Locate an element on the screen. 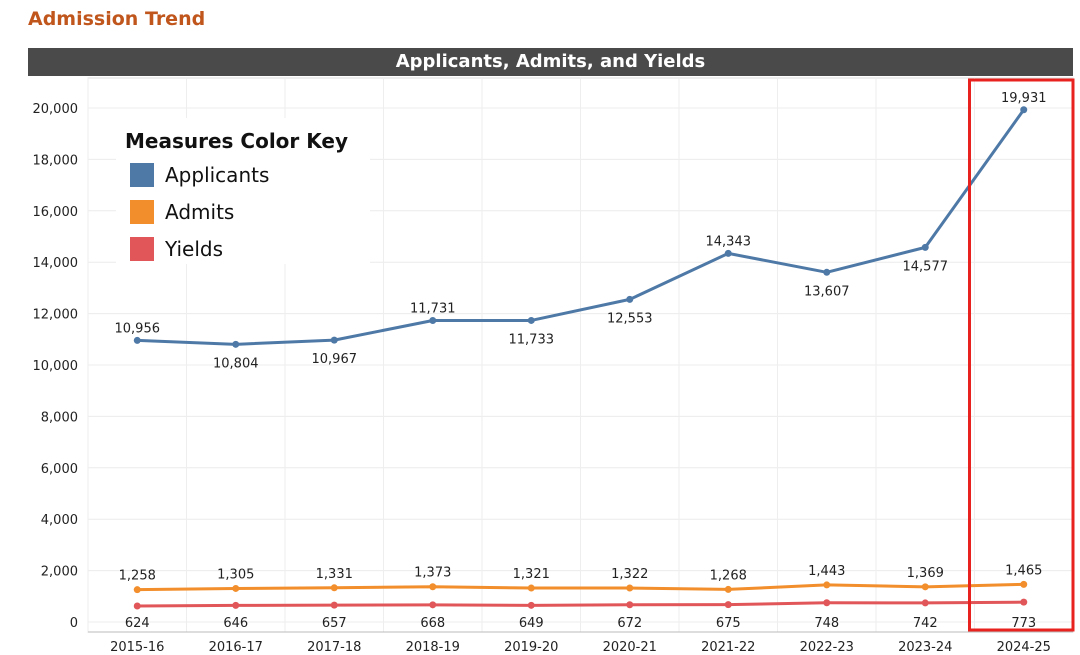 This screenshot has height=655, width=1080. data-label-applicants: 10,804 is located at coordinates (236, 363).